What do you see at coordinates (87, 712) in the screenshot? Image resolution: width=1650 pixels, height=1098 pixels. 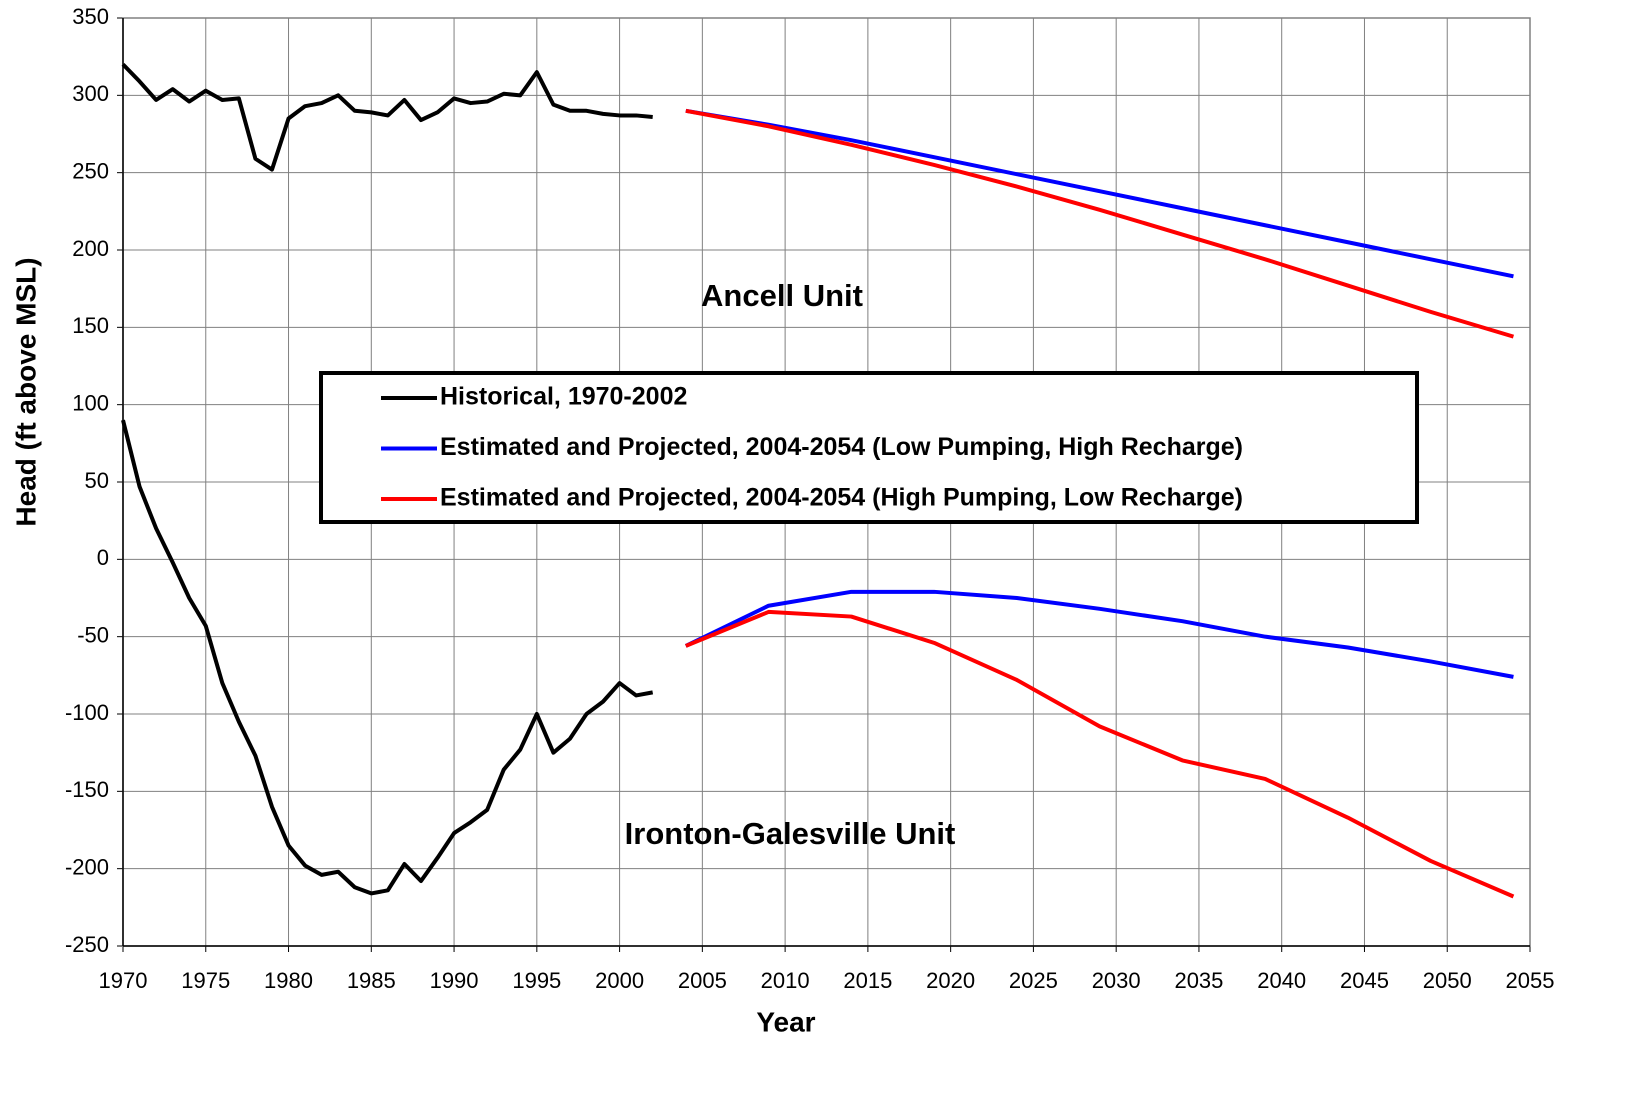 I see `y-tick-label: -100` at bounding box center [87, 712].